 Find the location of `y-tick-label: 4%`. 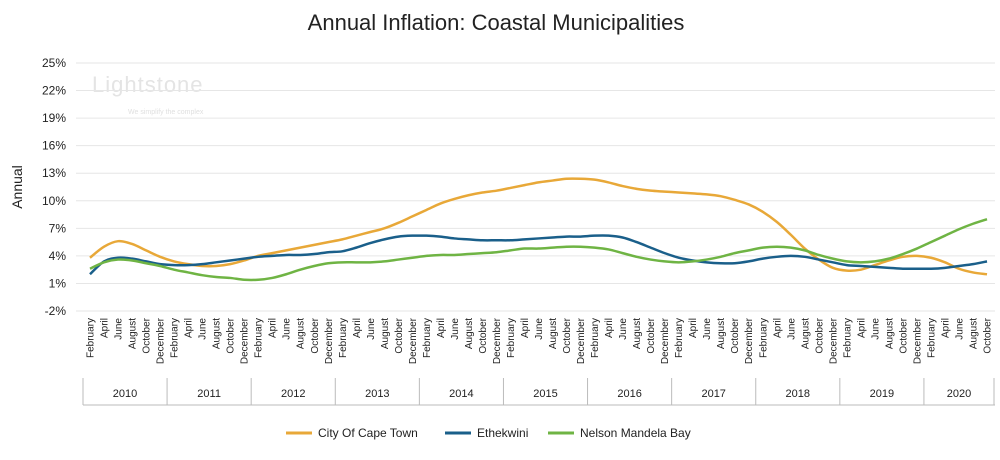

y-tick-label: 4% is located at coordinates (58, 256).